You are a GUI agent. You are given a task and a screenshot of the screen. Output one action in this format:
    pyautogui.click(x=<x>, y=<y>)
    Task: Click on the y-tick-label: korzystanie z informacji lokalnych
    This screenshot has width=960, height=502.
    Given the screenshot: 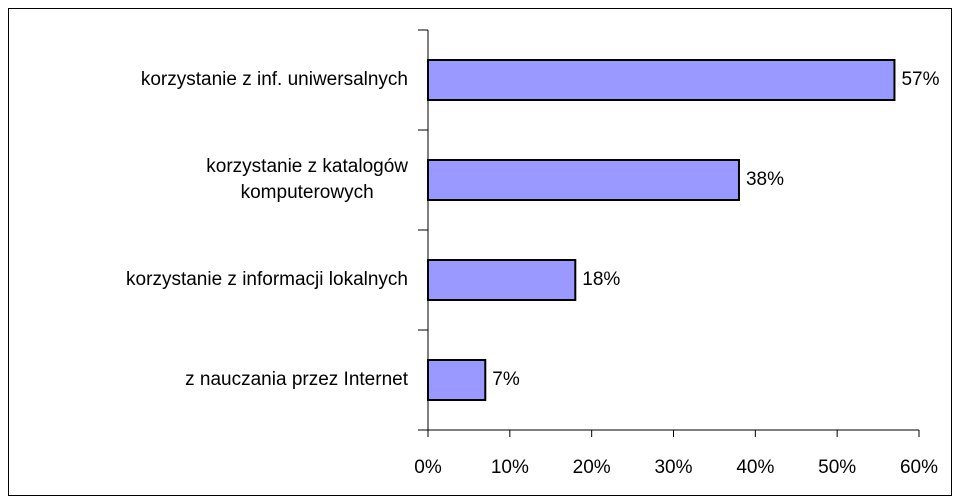 What is the action you would take?
    pyautogui.click(x=267, y=279)
    